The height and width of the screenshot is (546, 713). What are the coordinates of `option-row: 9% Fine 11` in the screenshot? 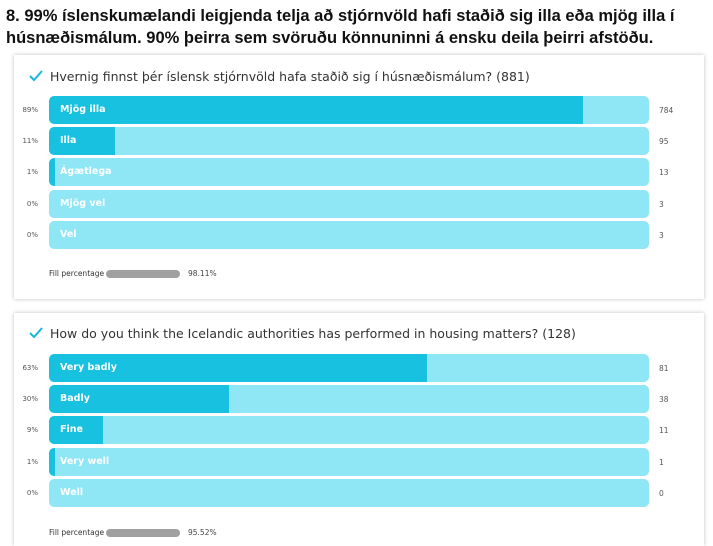 It's located at (359, 430).